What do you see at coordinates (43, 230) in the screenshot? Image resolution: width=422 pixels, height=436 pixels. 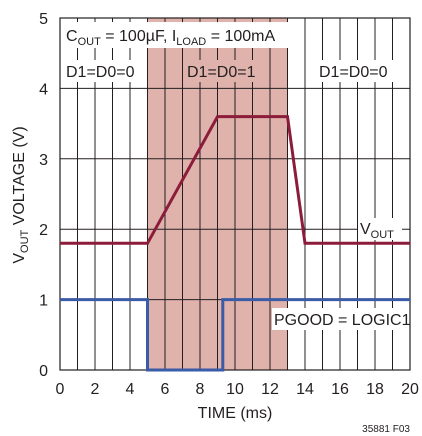 I see `y-tick-label: 2` at bounding box center [43, 230].